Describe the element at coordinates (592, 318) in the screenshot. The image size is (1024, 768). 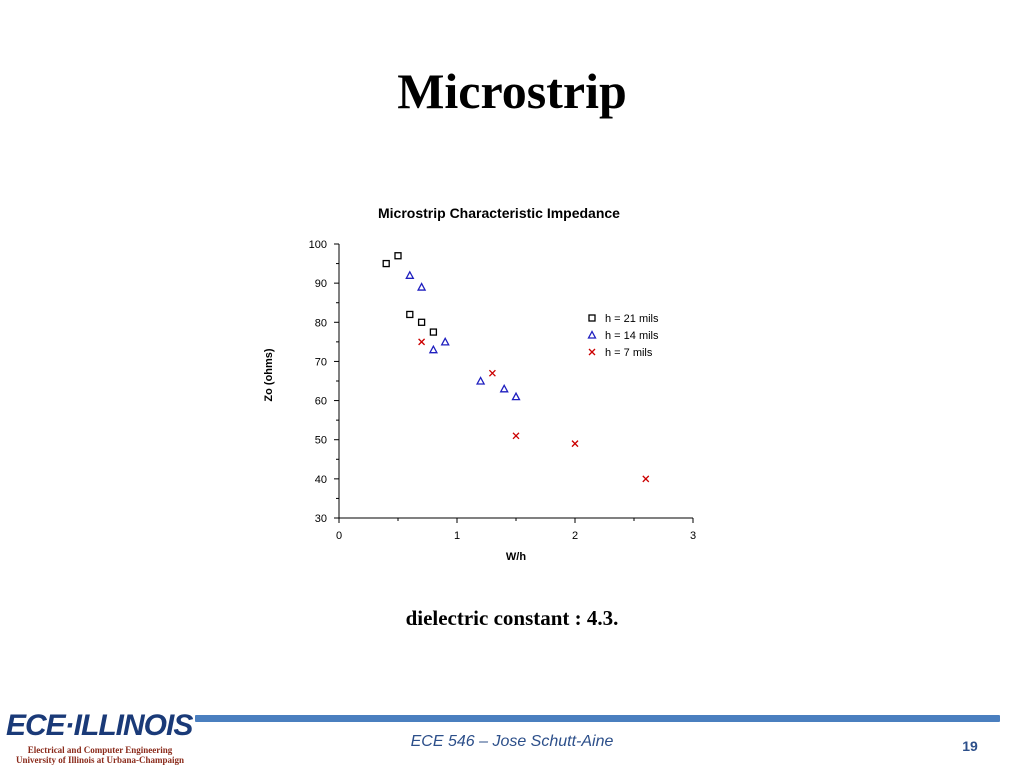
I see `legend-marker-square` at that location.